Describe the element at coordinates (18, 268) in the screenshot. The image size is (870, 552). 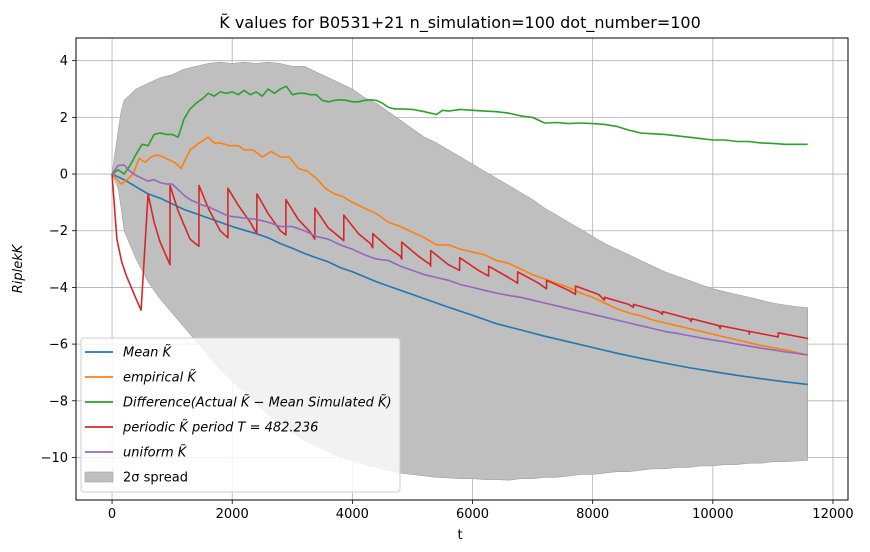
I see `y-axis-label: RiplekK` at that location.